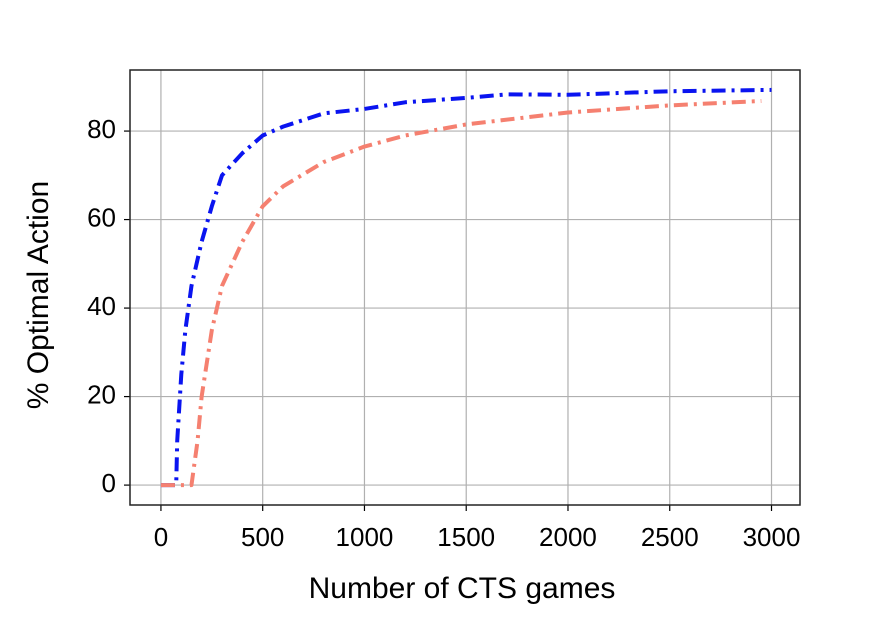  I want to click on y-axis-label: % Optimal Action, so click(38, 295).